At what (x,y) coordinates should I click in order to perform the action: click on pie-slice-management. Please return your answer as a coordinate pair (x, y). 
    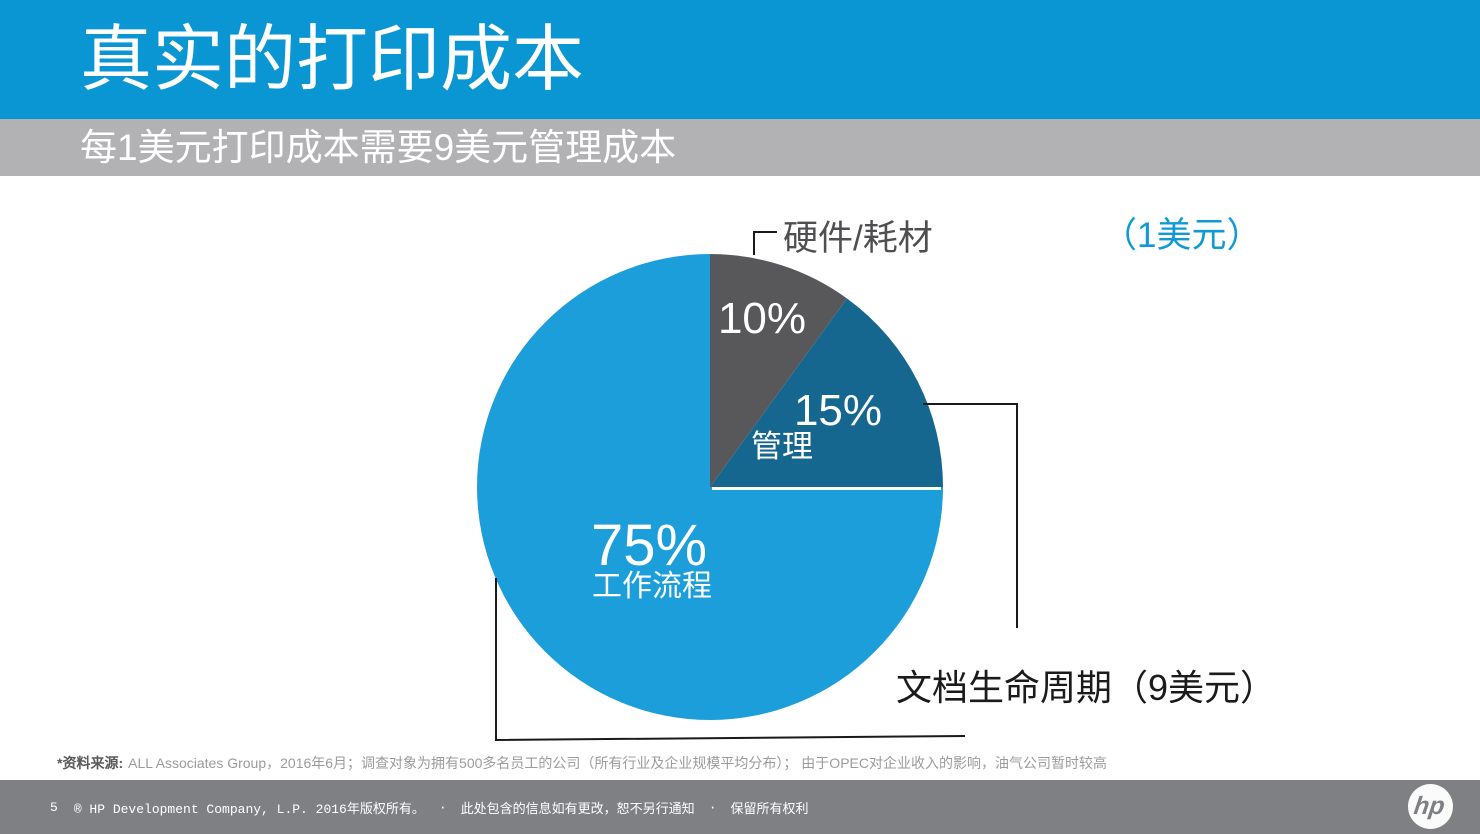
    Looking at the image, I should click on (826, 392).